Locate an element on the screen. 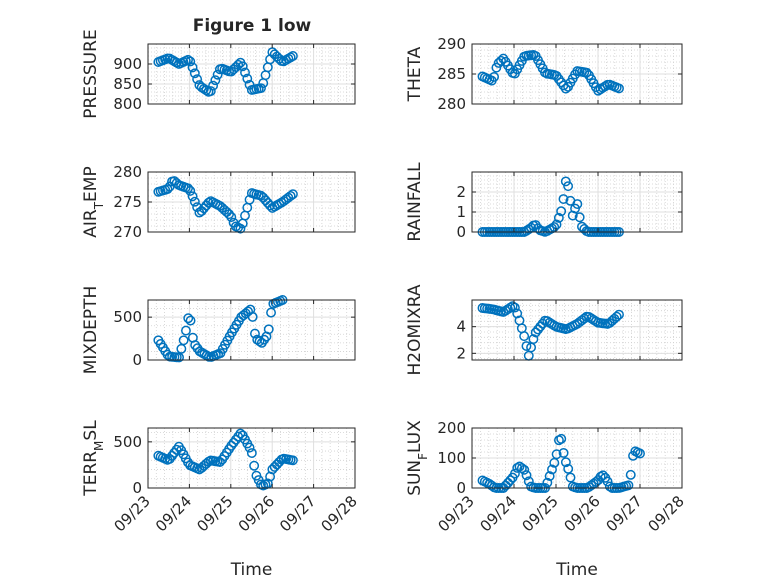  y-axis-label: PRESSURE is located at coordinates (91, 73).